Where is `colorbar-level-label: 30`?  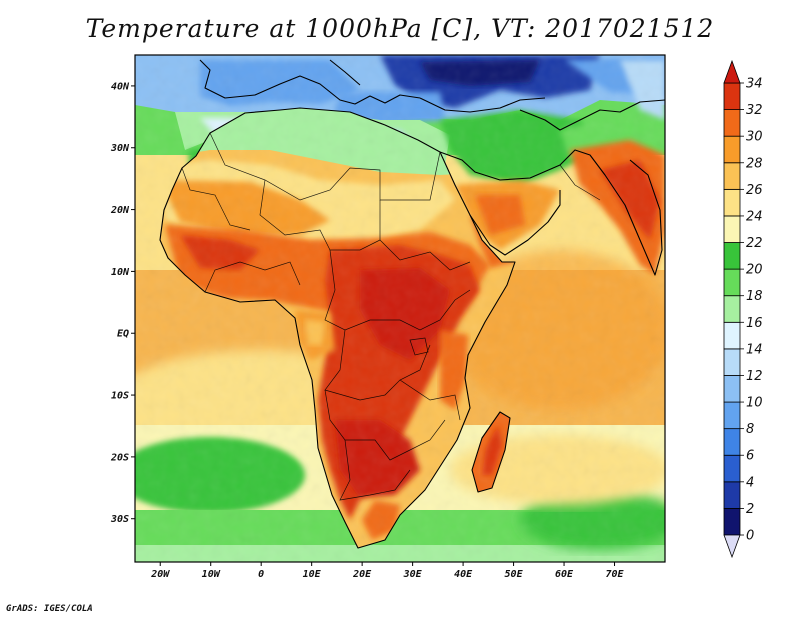 colorbar-level-label: 30 is located at coordinates (754, 137).